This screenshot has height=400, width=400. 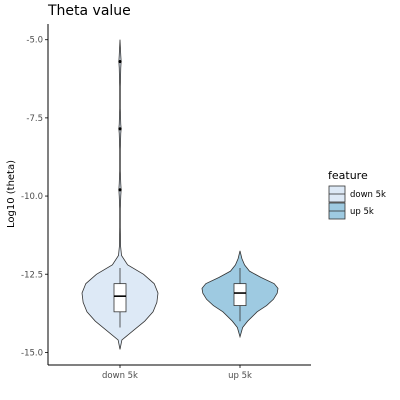 I want to click on y-tick-label: -15.0, so click(x=32, y=353).